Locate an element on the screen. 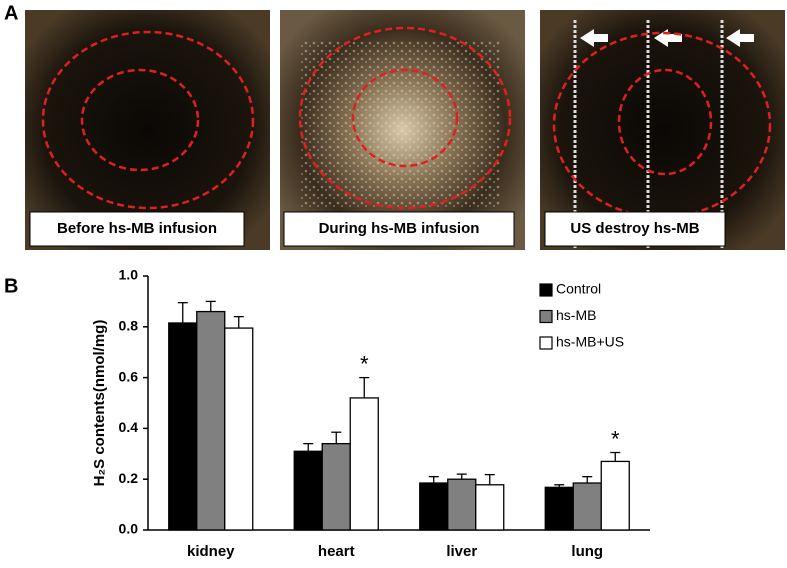 The height and width of the screenshot is (568, 787). y-tick-label: 0.6 is located at coordinates (129, 376).